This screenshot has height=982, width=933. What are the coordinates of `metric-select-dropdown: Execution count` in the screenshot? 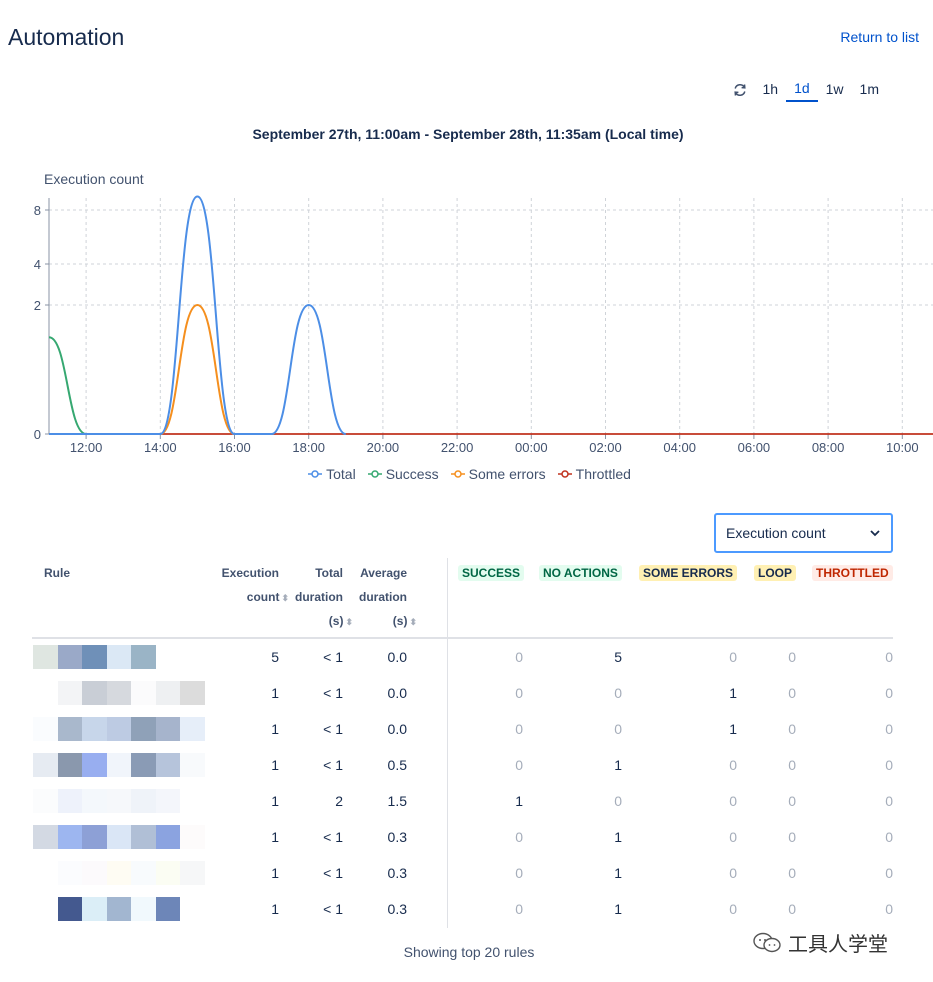 It's located at (803, 533).